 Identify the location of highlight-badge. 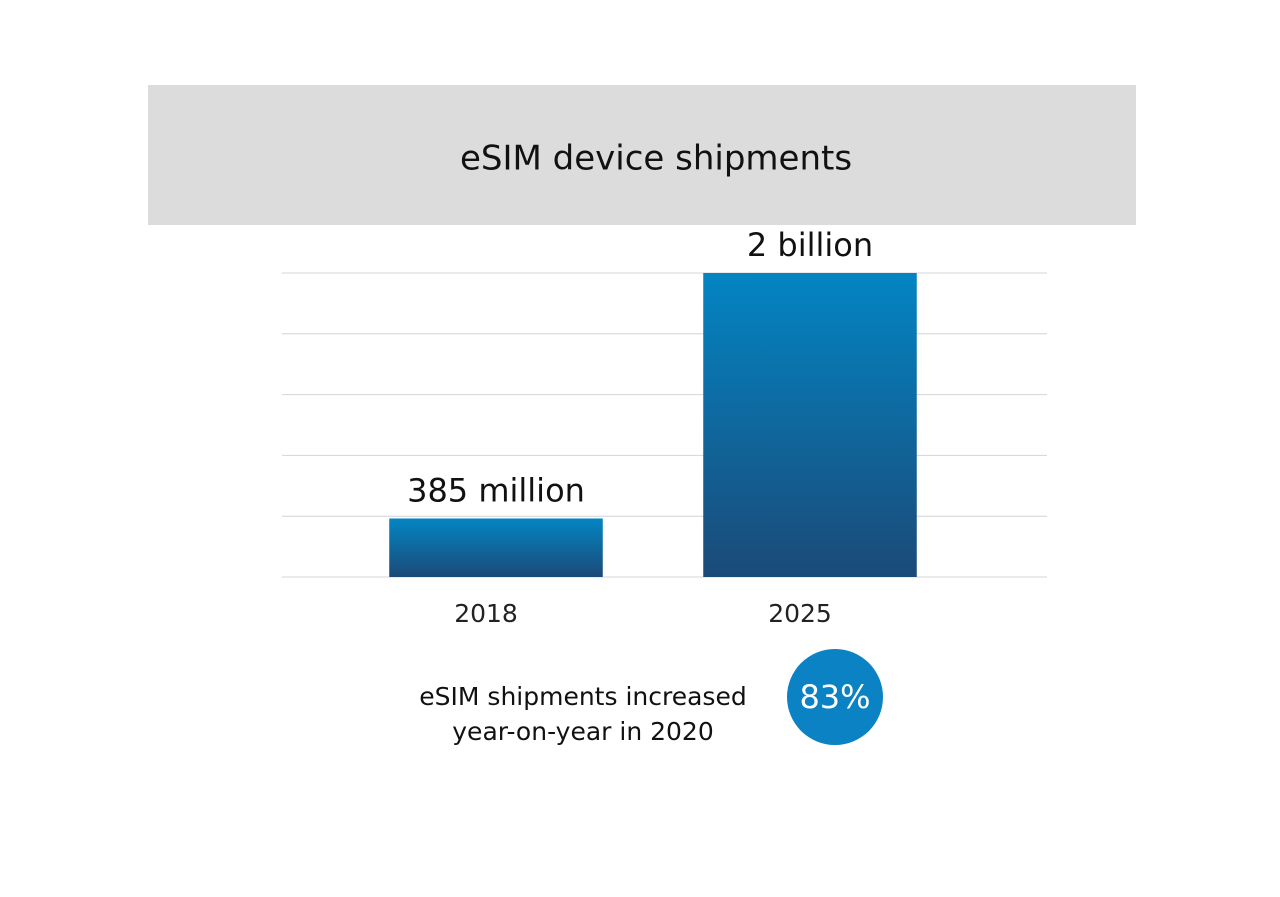
(835, 697).